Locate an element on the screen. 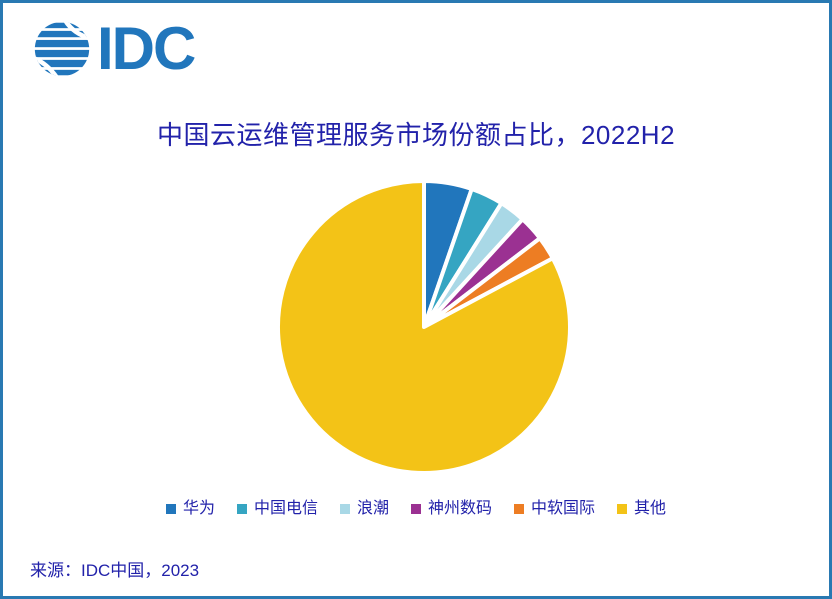  idc-logo: IDC is located at coordinates (114, 48).